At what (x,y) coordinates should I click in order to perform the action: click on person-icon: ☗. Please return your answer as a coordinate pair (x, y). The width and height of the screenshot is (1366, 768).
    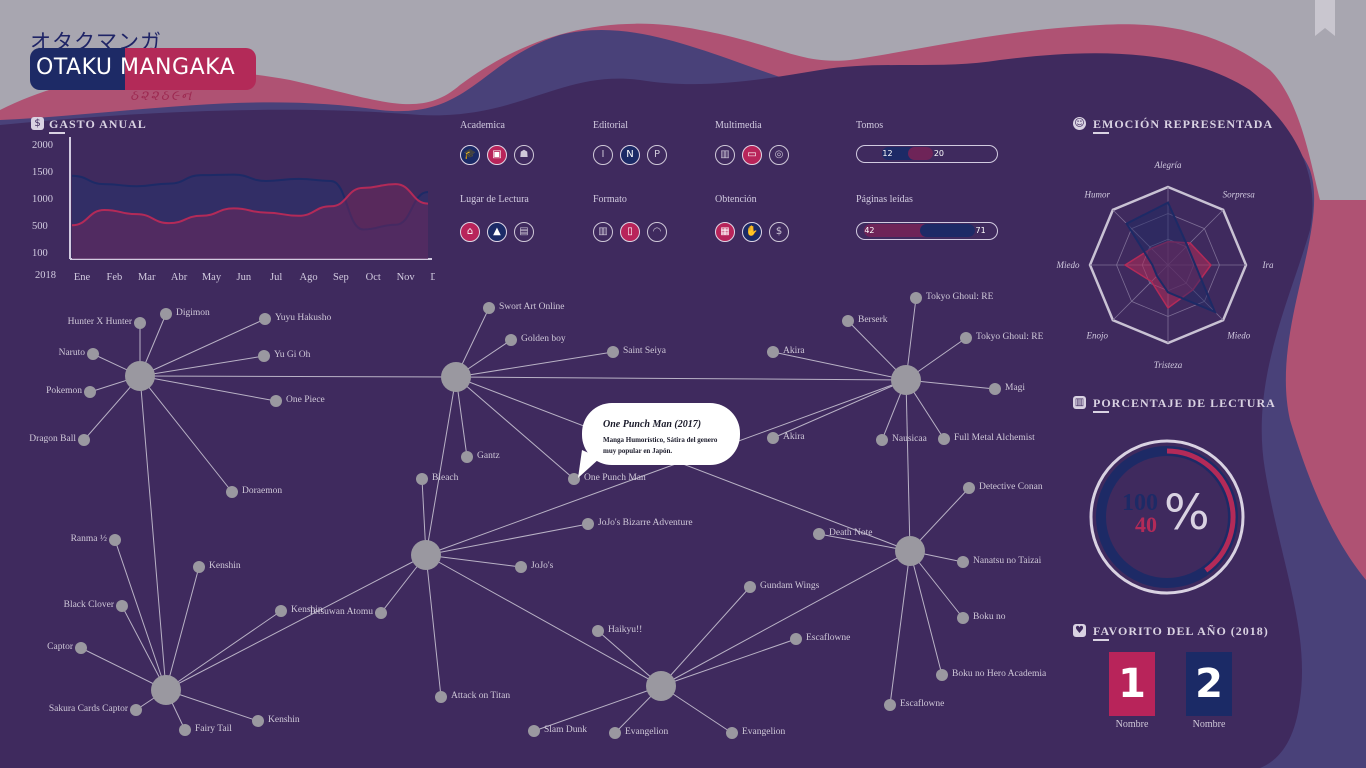
    Looking at the image, I should click on (524, 155).